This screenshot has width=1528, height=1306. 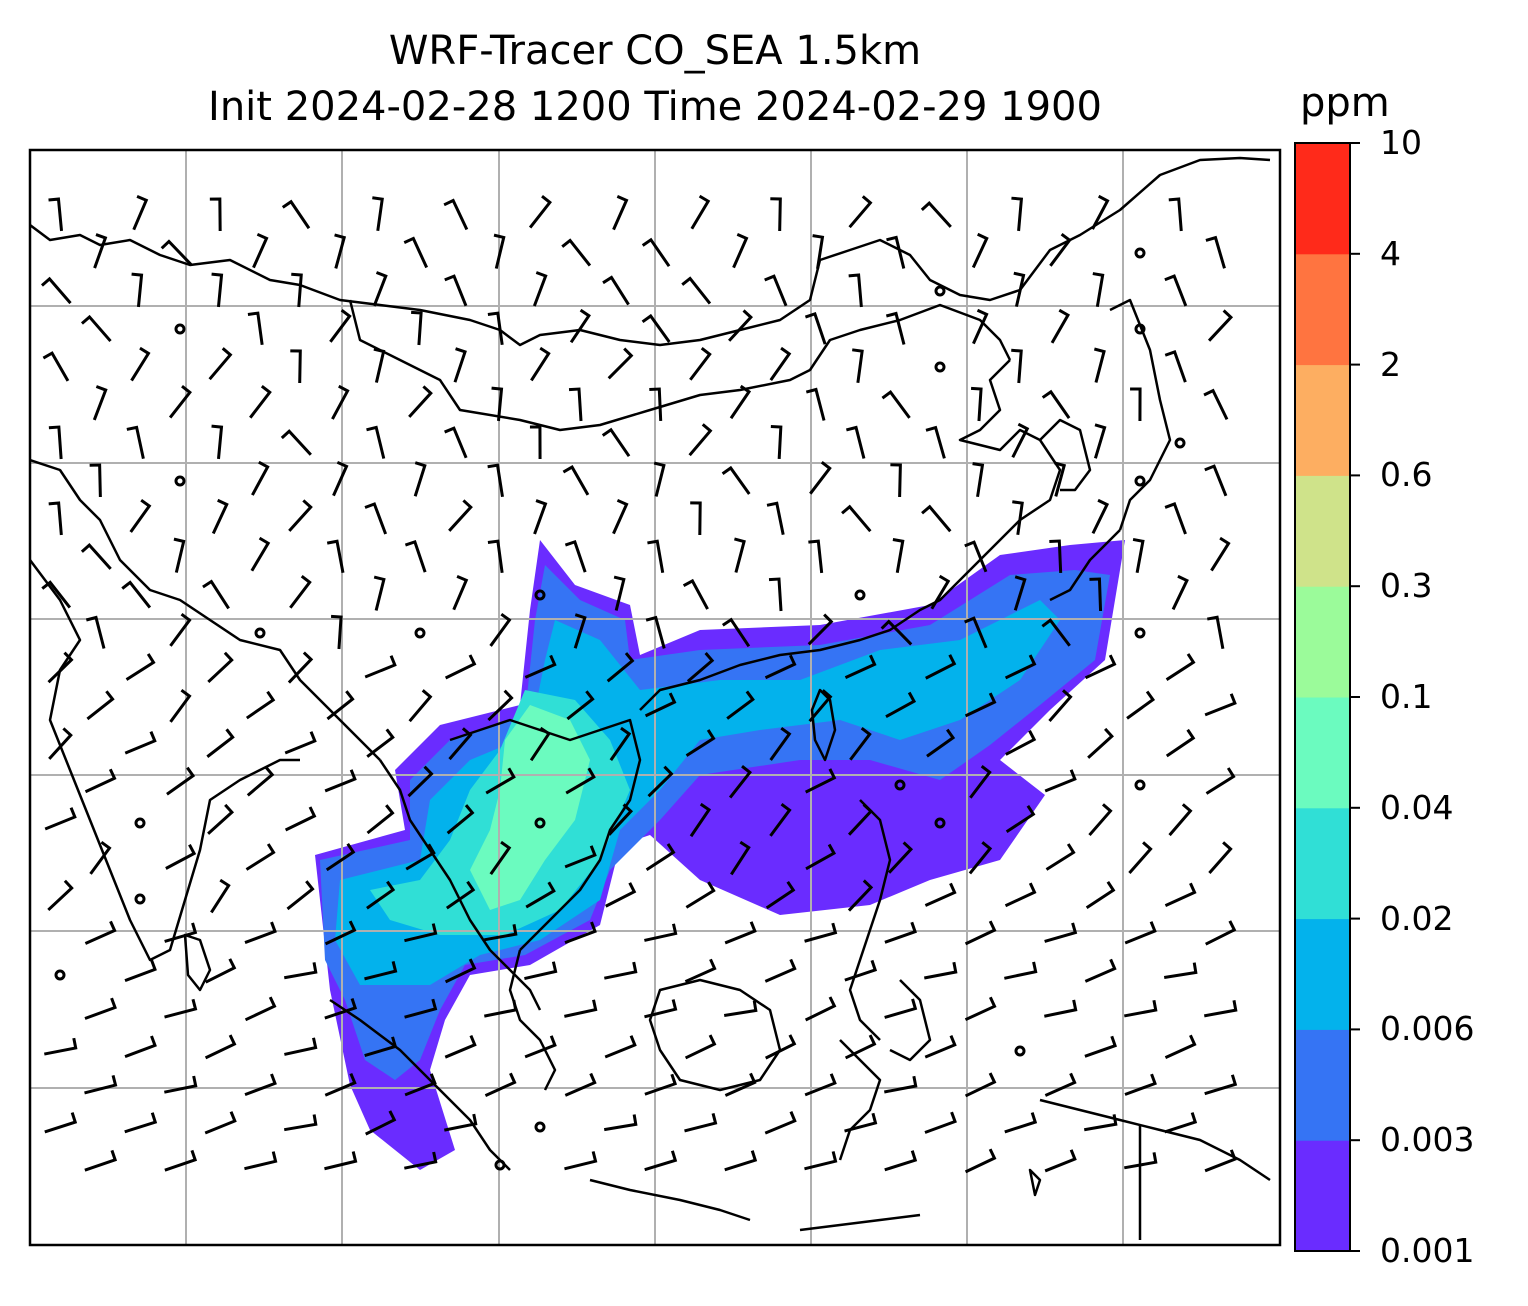 What do you see at coordinates (1401, 142) in the screenshot?
I see `colorbar-tick-label: 10` at bounding box center [1401, 142].